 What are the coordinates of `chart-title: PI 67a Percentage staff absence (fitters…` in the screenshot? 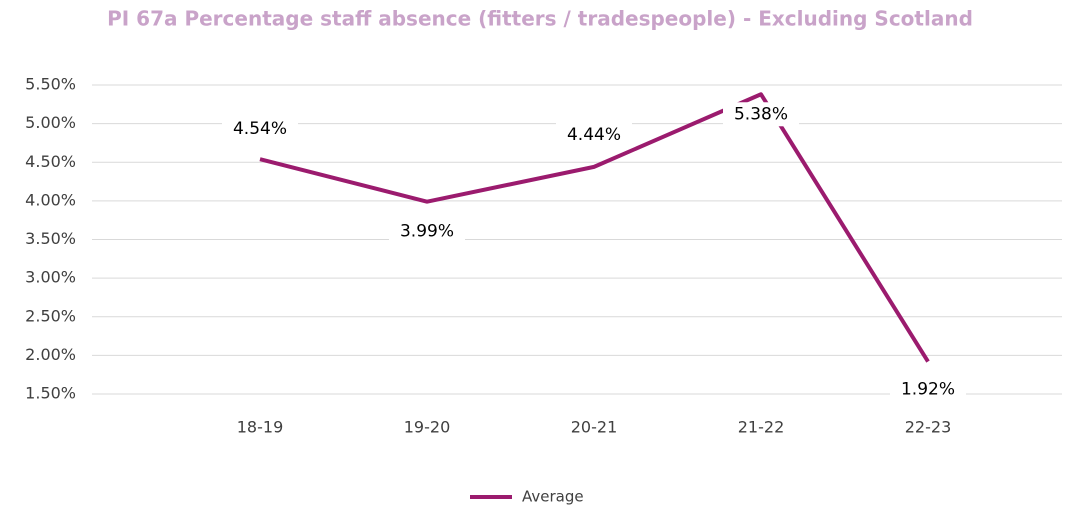 It's located at (540, 19).